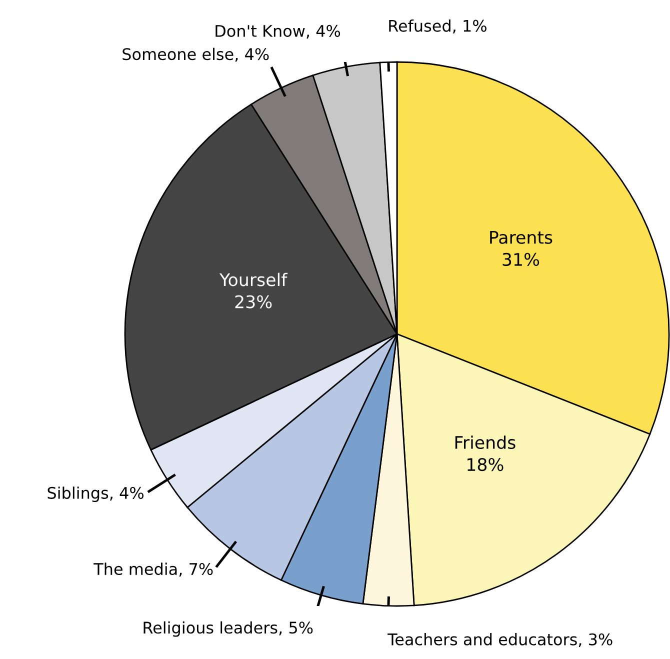 The image size is (670, 659). What do you see at coordinates (486, 465) in the screenshot?
I see `data-label: 18%` at bounding box center [486, 465].